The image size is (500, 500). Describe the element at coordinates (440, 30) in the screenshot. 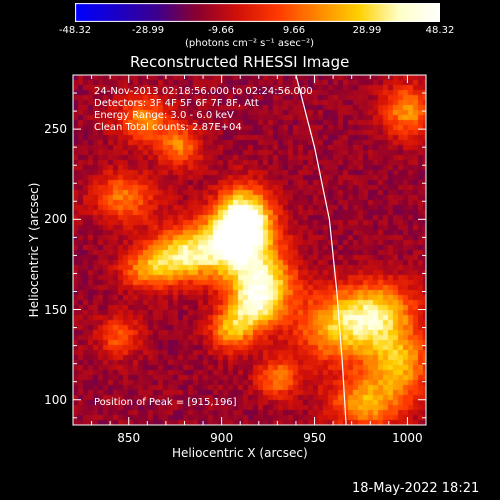

I see `colorbar-tick-label: 48.32` at that location.